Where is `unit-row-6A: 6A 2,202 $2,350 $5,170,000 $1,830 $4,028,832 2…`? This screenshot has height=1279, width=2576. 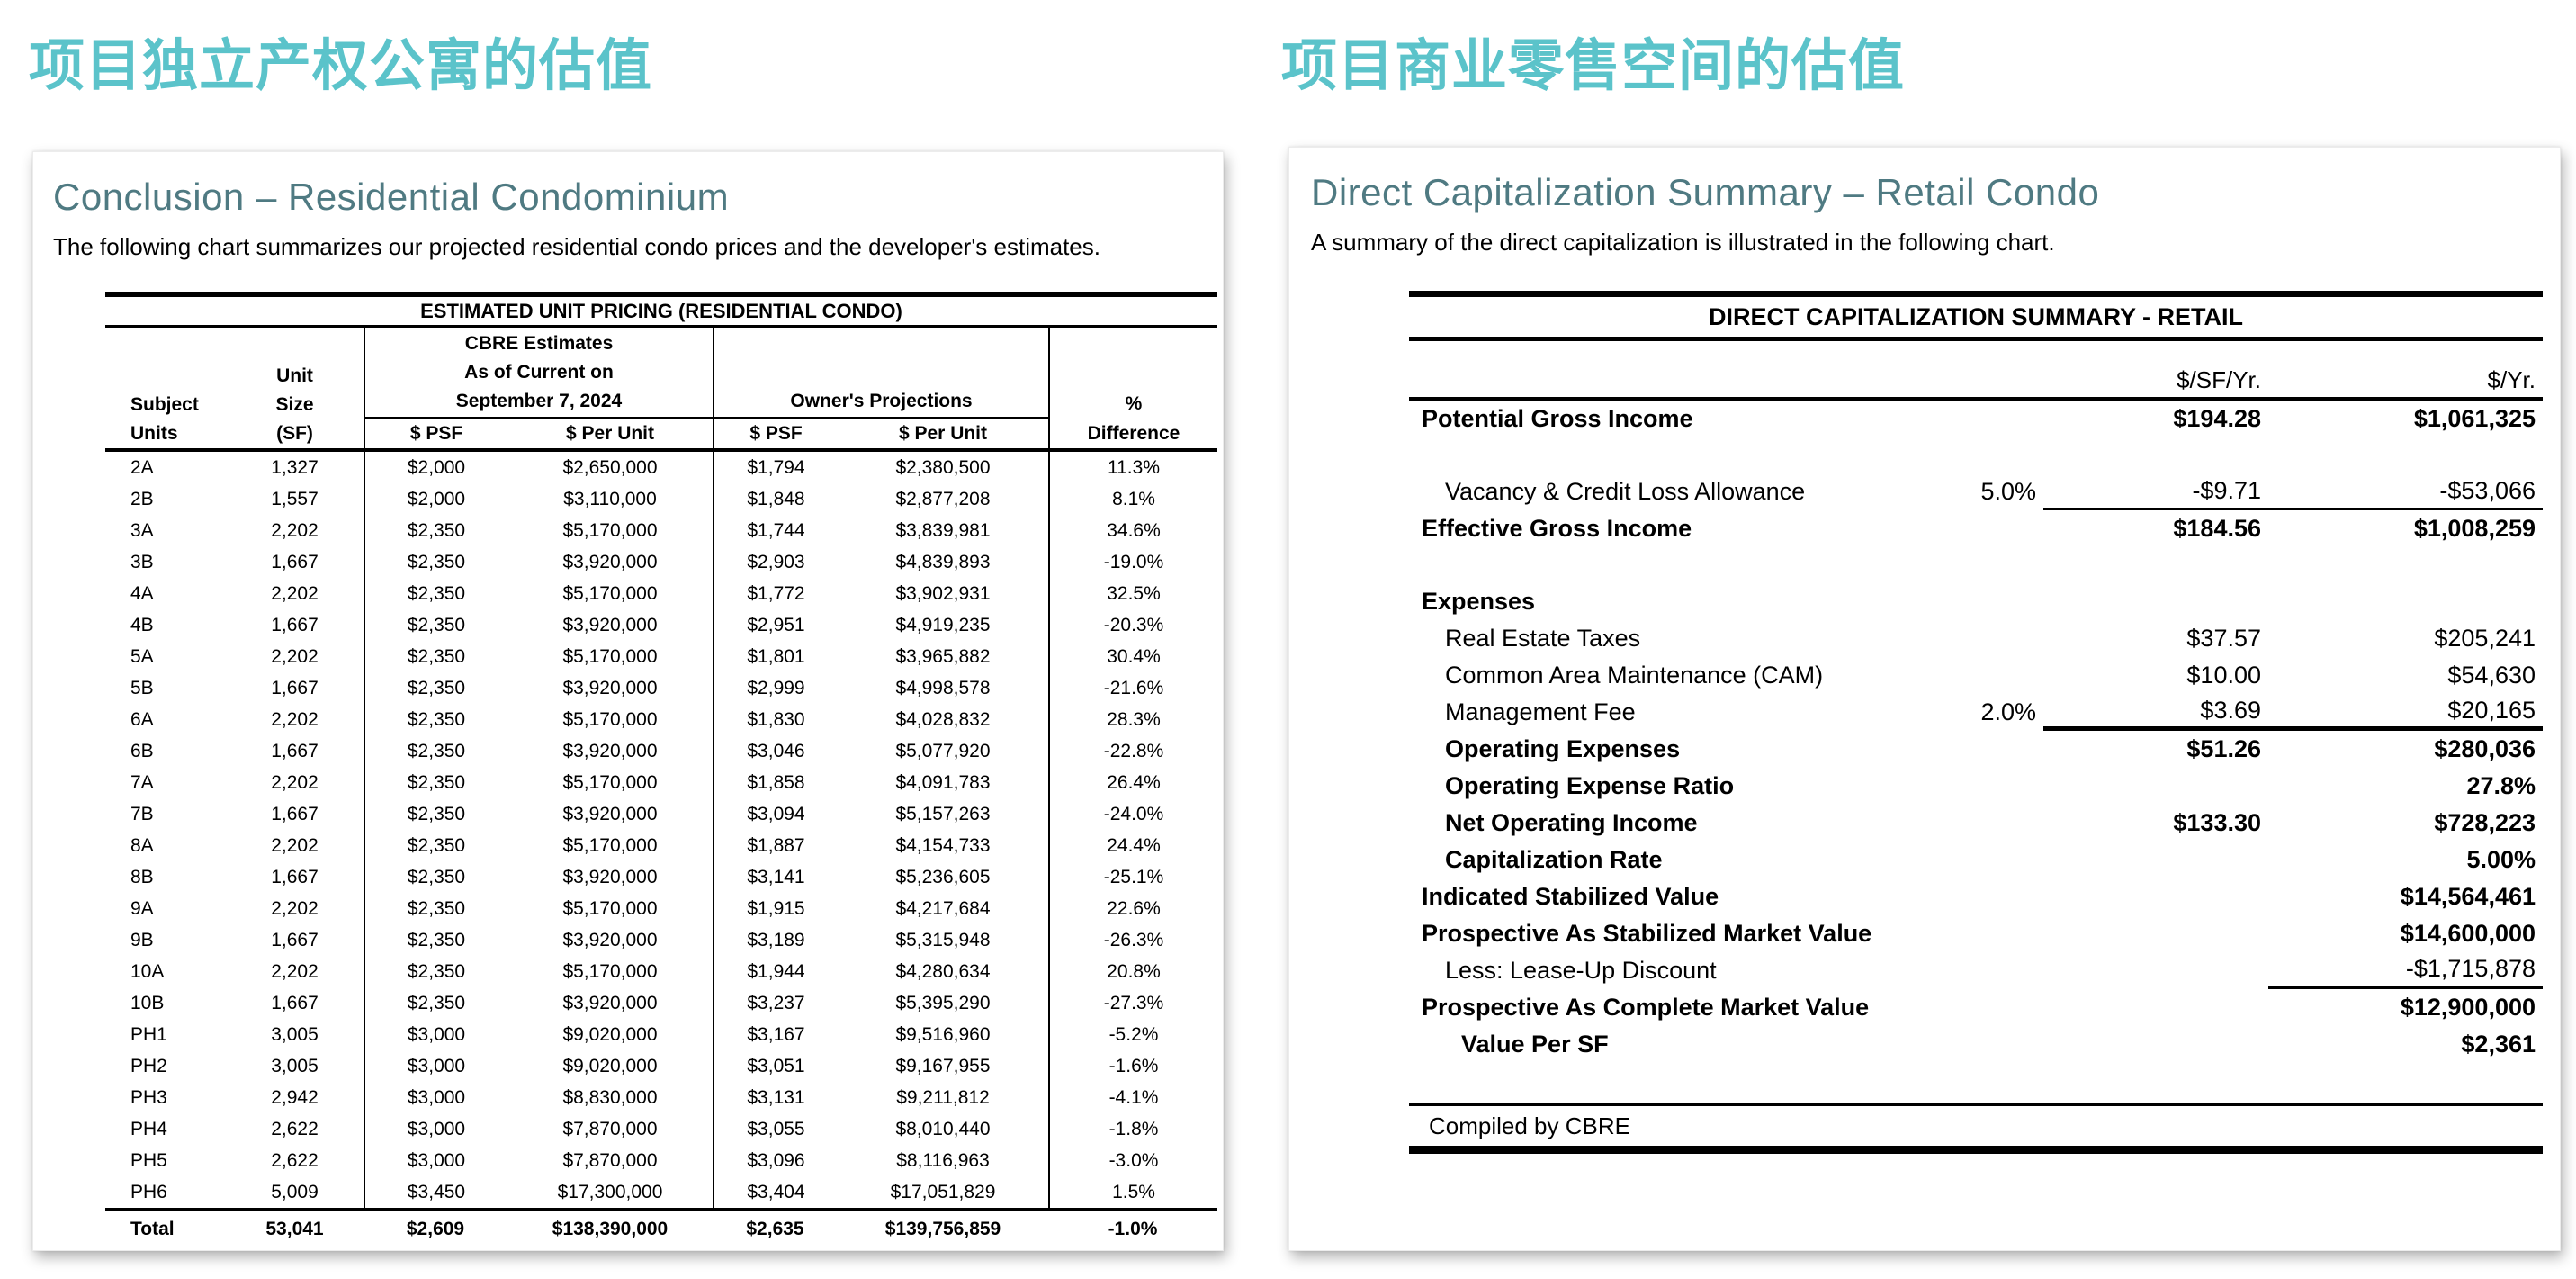 unit-row-6A: 6A 2,202 $2,350 $5,170,000 $1,830 $4,028,832 2… is located at coordinates (661, 720).